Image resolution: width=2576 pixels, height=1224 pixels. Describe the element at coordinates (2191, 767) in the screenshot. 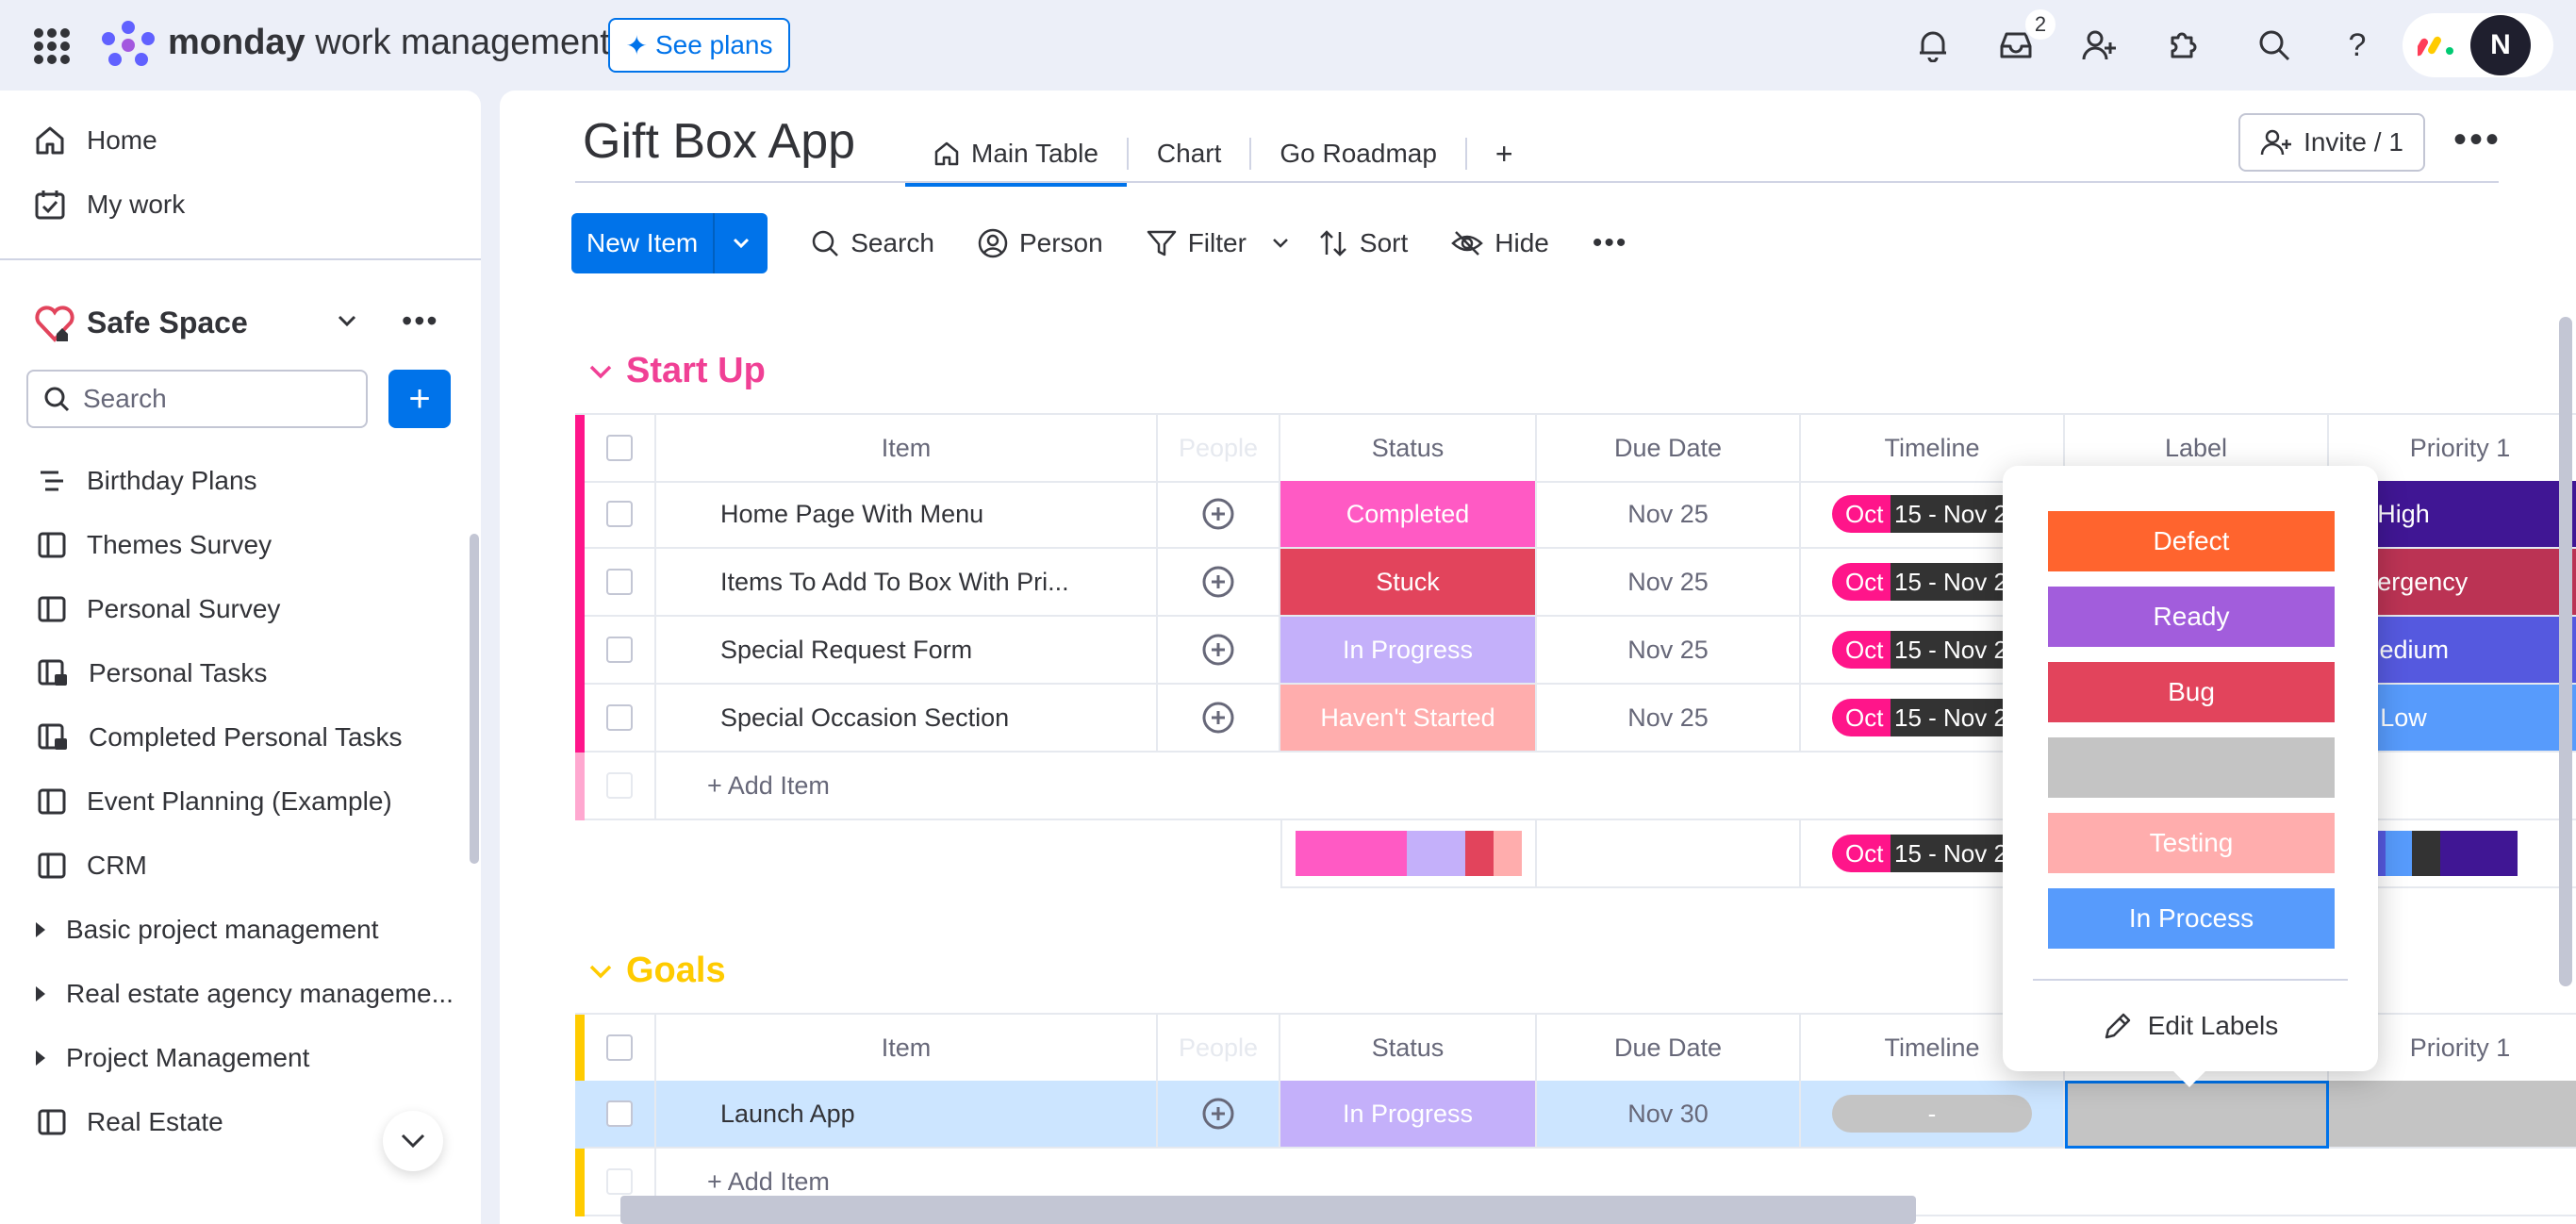

I see `label-option-empty` at that location.